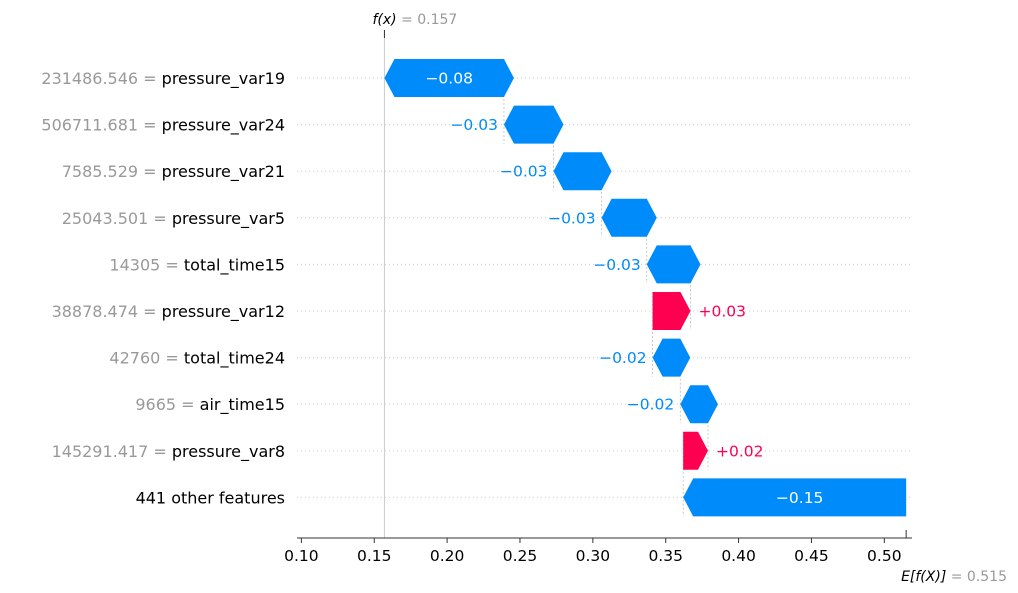 This screenshot has width=1018, height=593. I want to click on feature-label: 14305 = total_time15, so click(197, 265).